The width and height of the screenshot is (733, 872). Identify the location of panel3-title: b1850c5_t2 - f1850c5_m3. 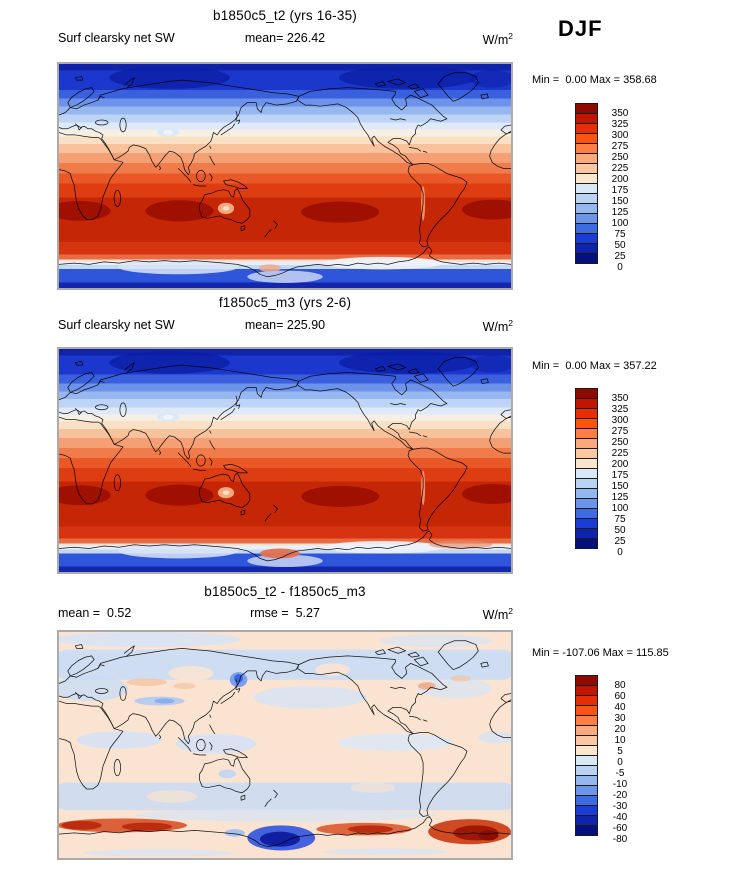
(285, 591).